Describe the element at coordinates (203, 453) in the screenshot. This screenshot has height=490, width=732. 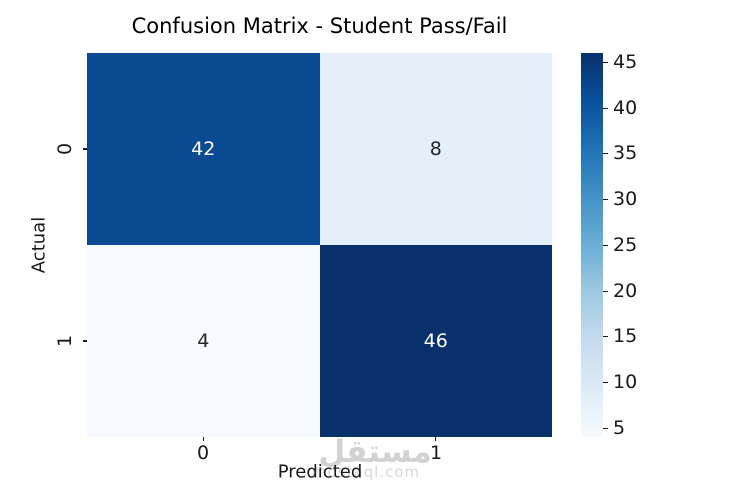
I see `x-tick-label-0: 0` at that location.